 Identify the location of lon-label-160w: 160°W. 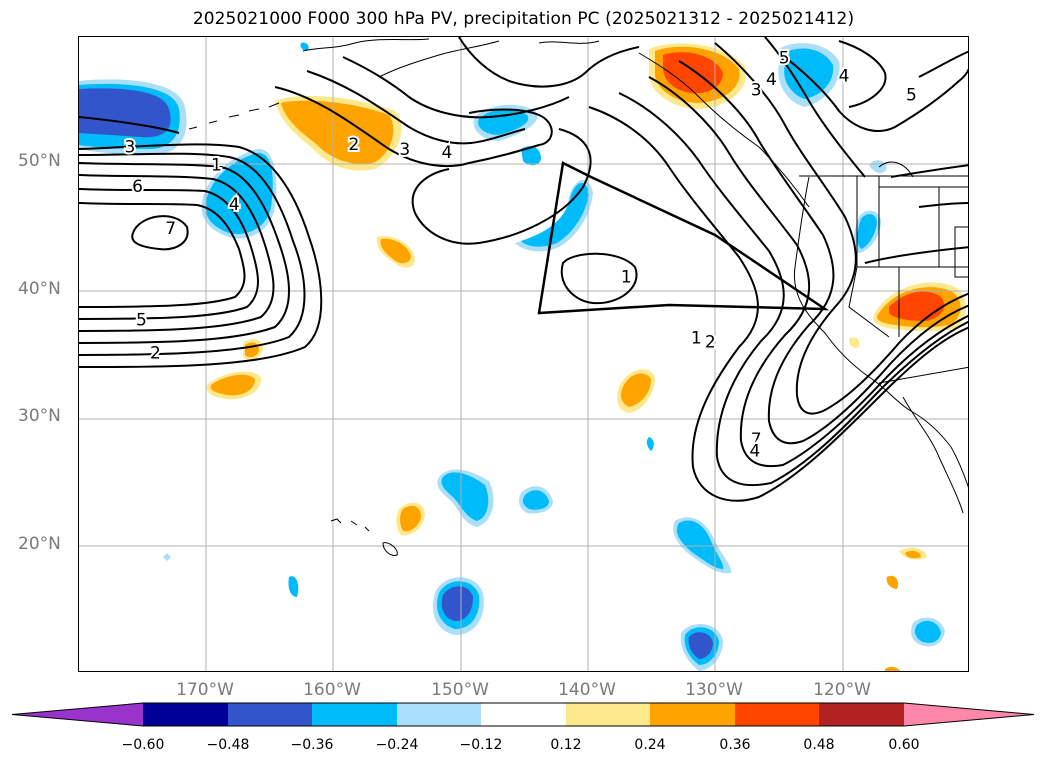
(332, 690).